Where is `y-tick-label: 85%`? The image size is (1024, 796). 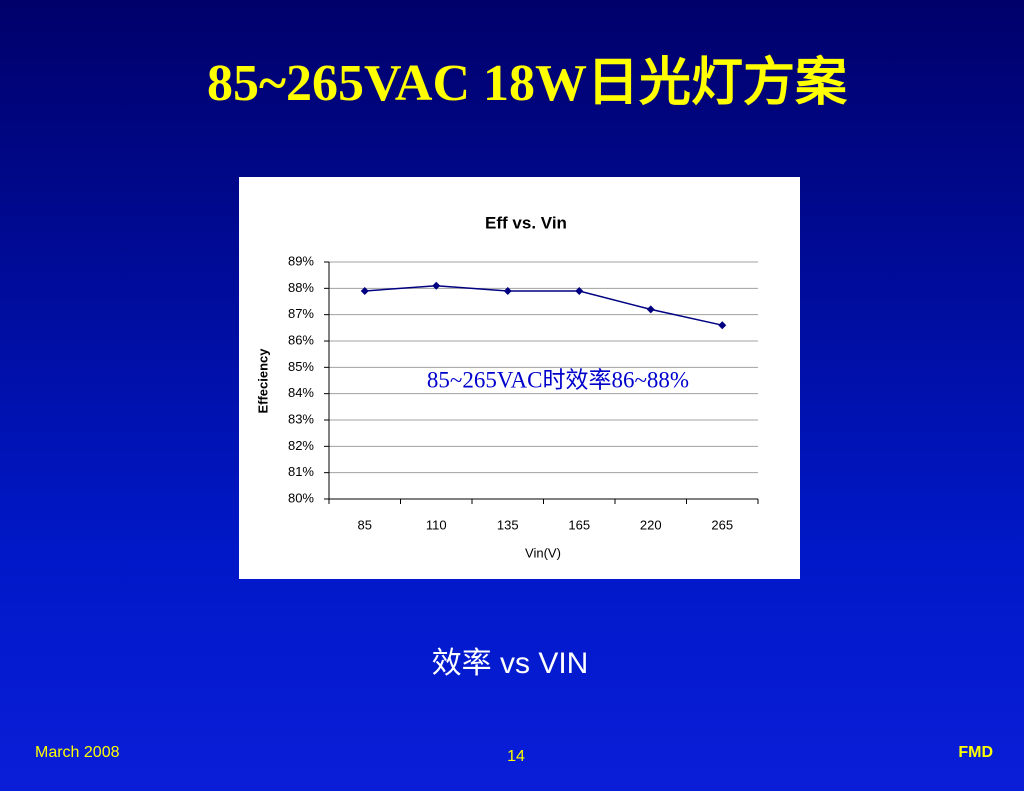 y-tick-label: 85% is located at coordinates (301, 366).